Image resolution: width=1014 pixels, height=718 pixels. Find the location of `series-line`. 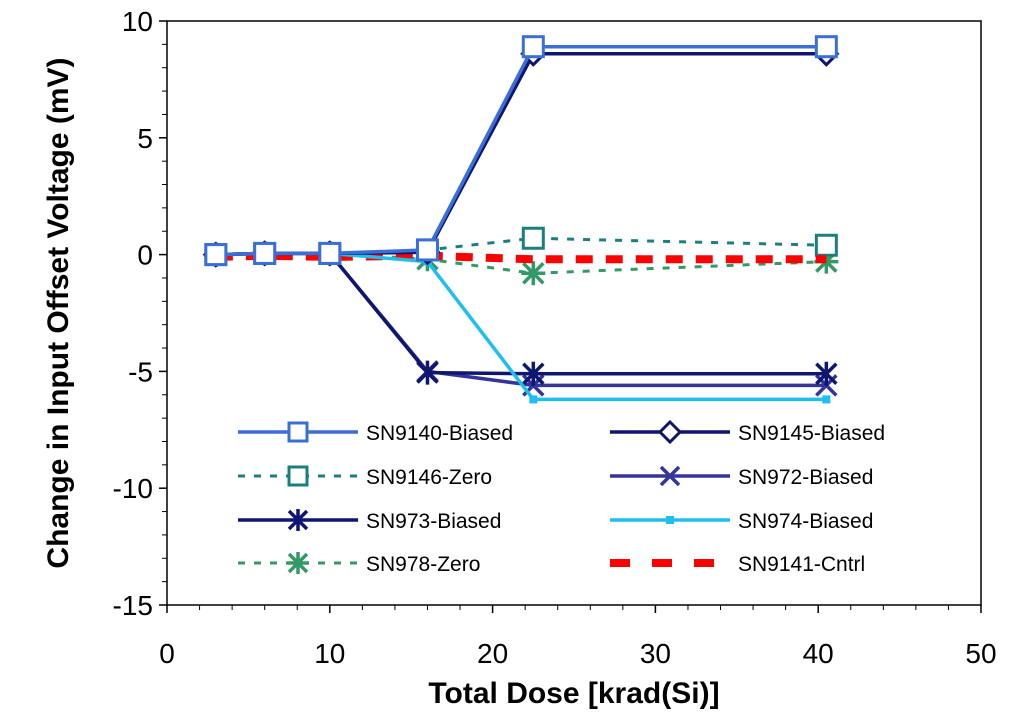

series-line is located at coordinates (521, 257).